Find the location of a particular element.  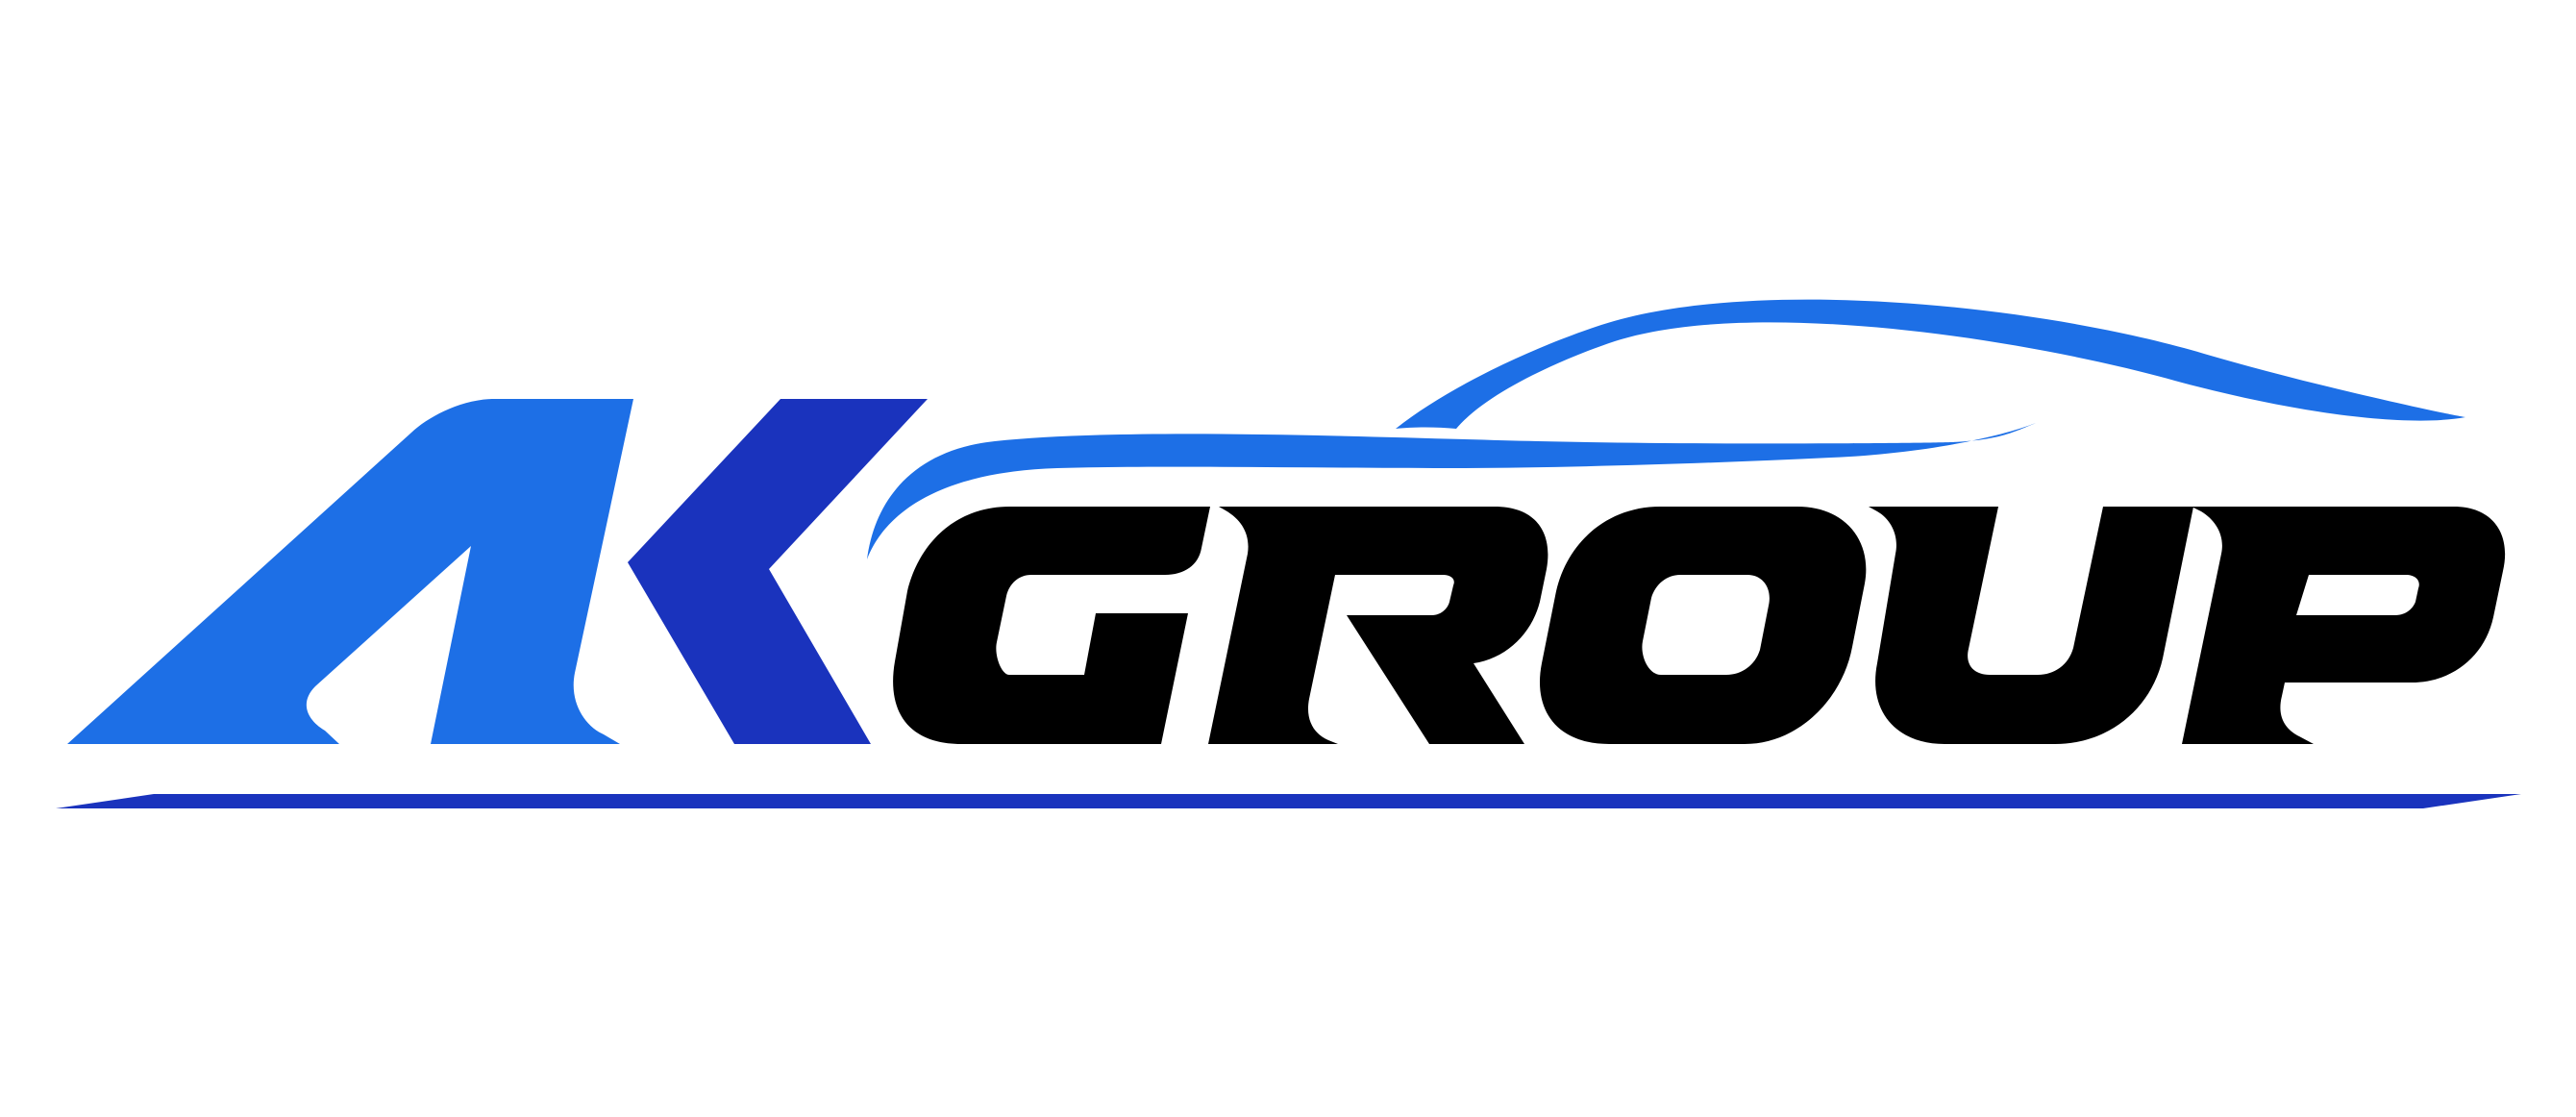

letter-p is located at coordinates (2344, 625).